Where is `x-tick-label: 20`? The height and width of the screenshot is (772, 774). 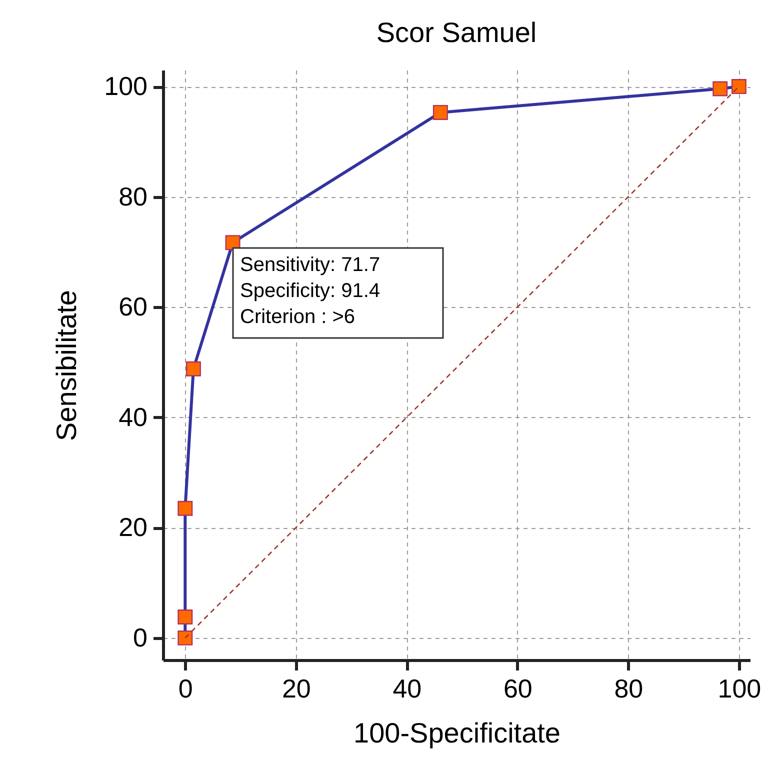 x-tick-label: 20 is located at coordinates (296, 689).